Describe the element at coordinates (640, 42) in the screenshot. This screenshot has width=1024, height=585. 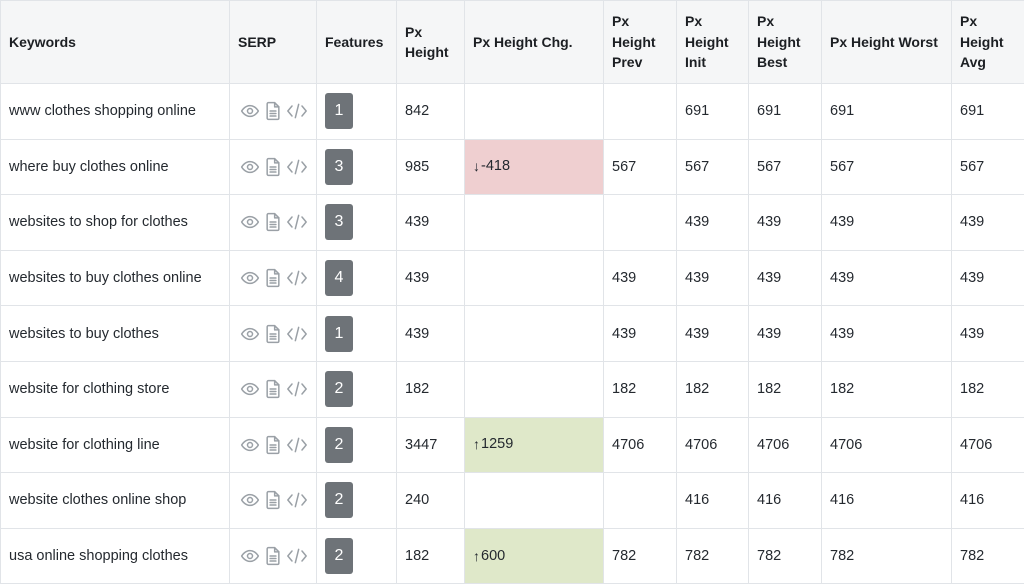
I see `col-header-px-height-prev: Px Height Prev` at that location.